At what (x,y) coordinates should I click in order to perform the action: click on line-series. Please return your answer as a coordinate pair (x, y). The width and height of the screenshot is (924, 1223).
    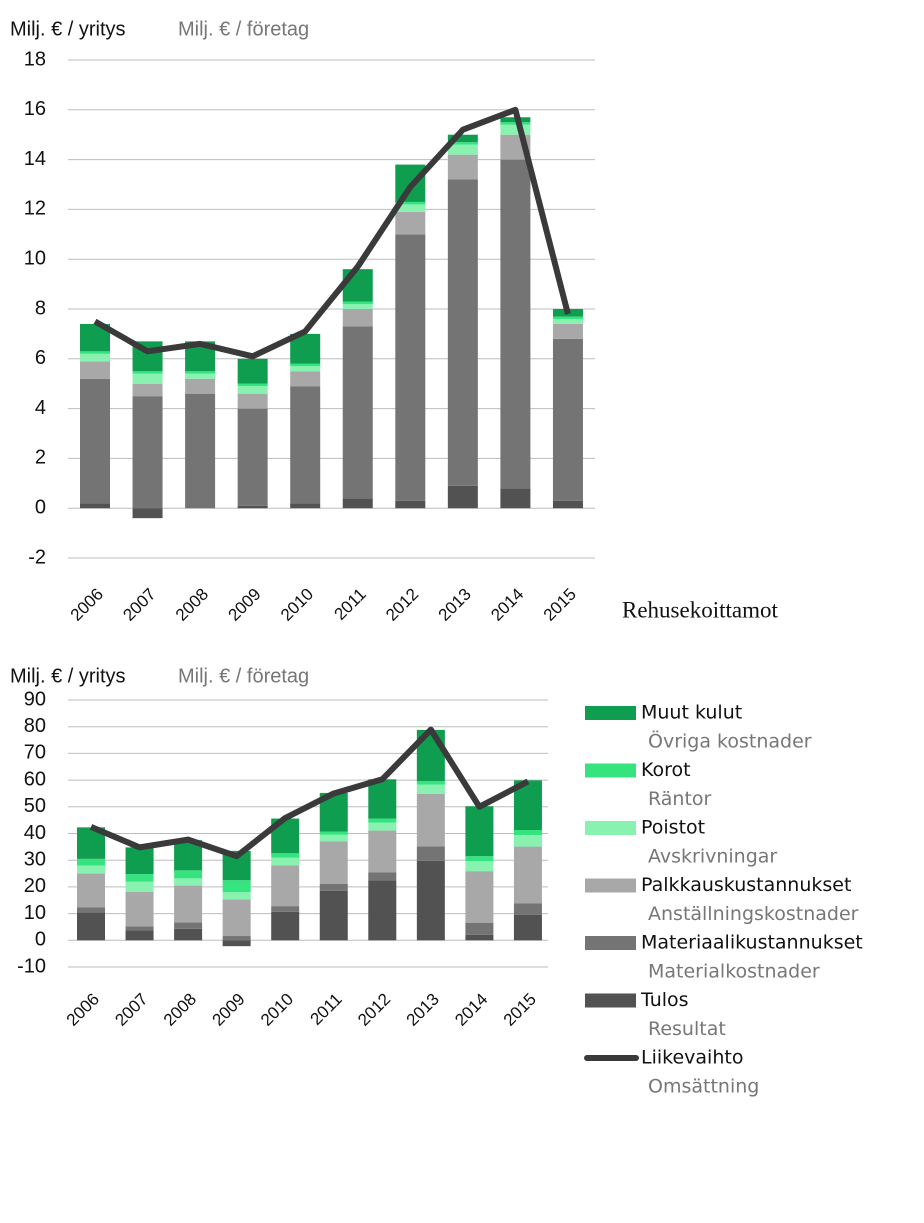
    Looking at the image, I should click on (332, 233).